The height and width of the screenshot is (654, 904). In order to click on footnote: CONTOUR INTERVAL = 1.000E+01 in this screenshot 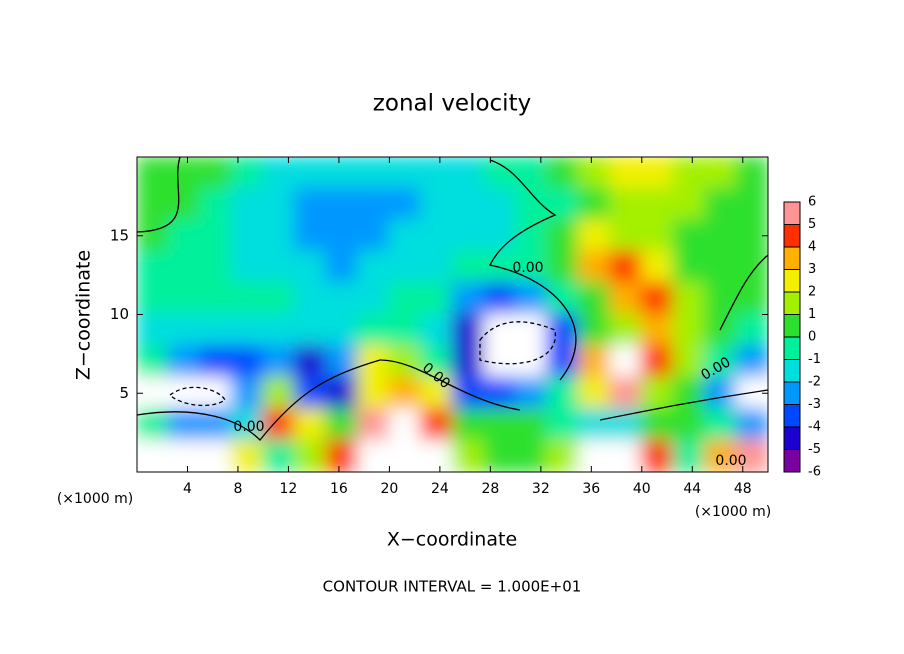, I will do `click(452, 587)`.